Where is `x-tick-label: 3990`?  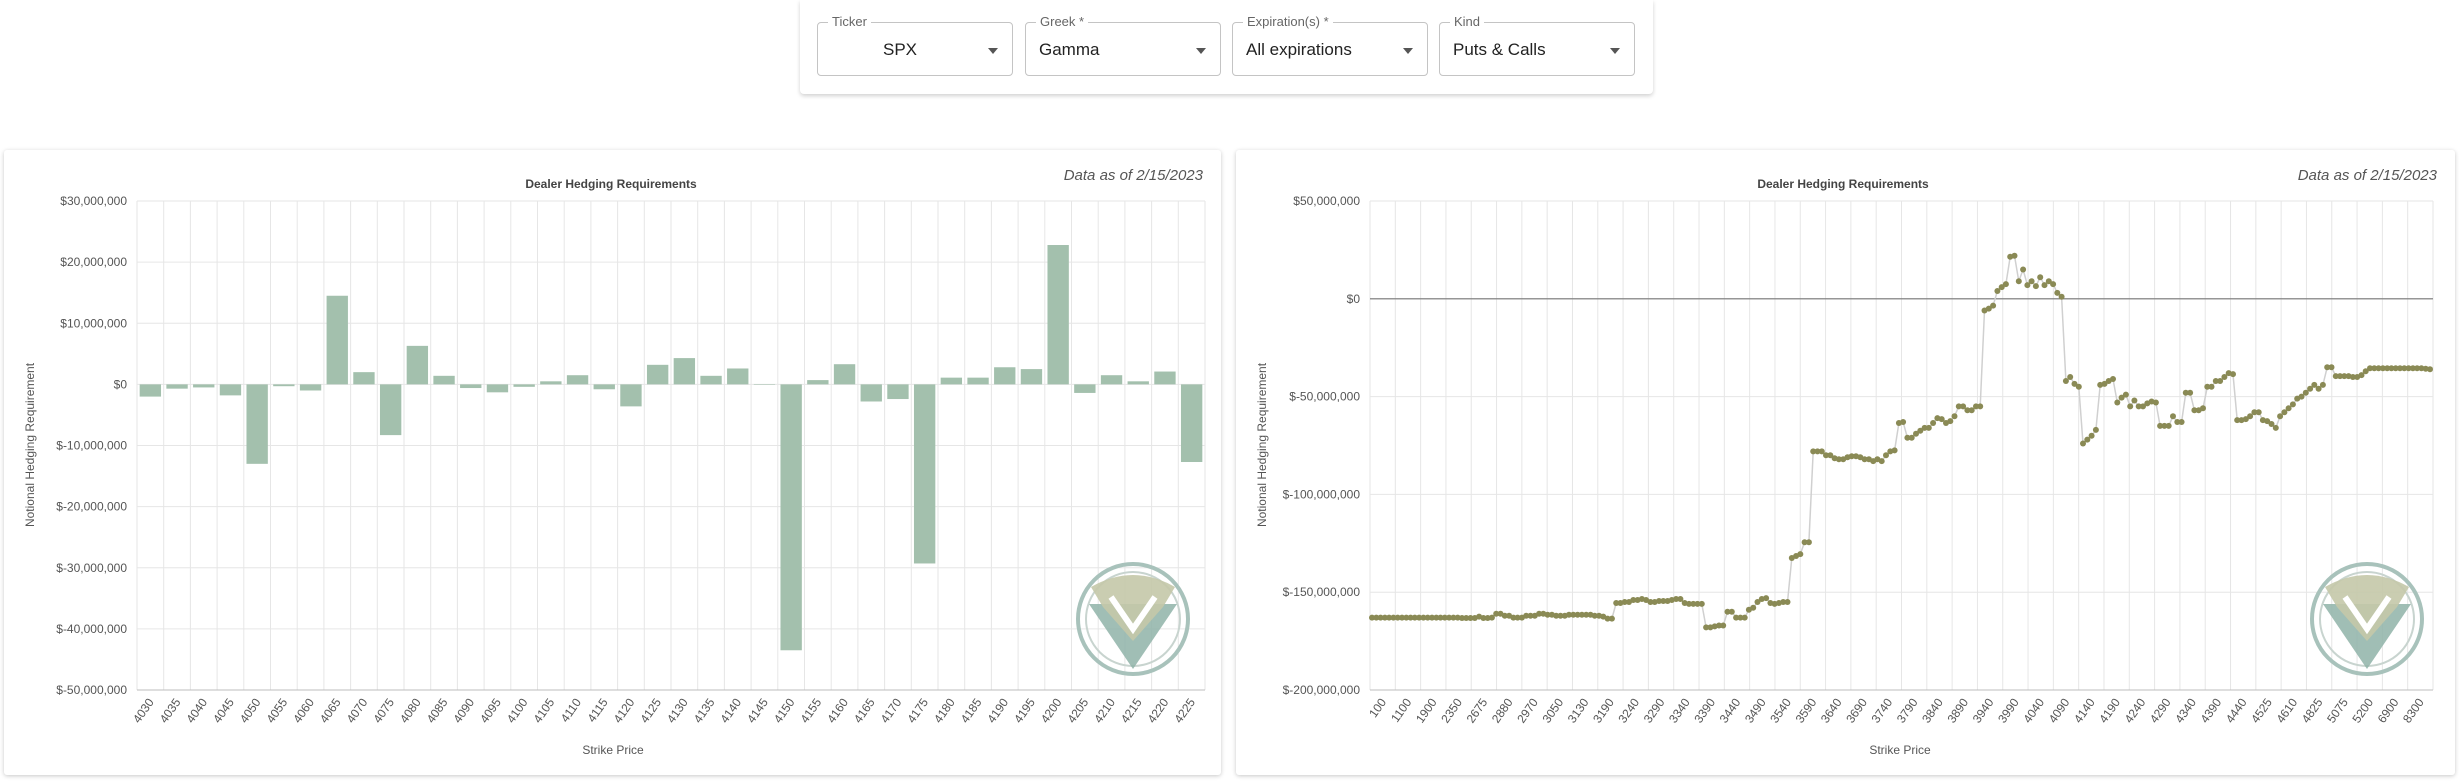
x-tick-label: 3990 is located at coordinates (2008, 710).